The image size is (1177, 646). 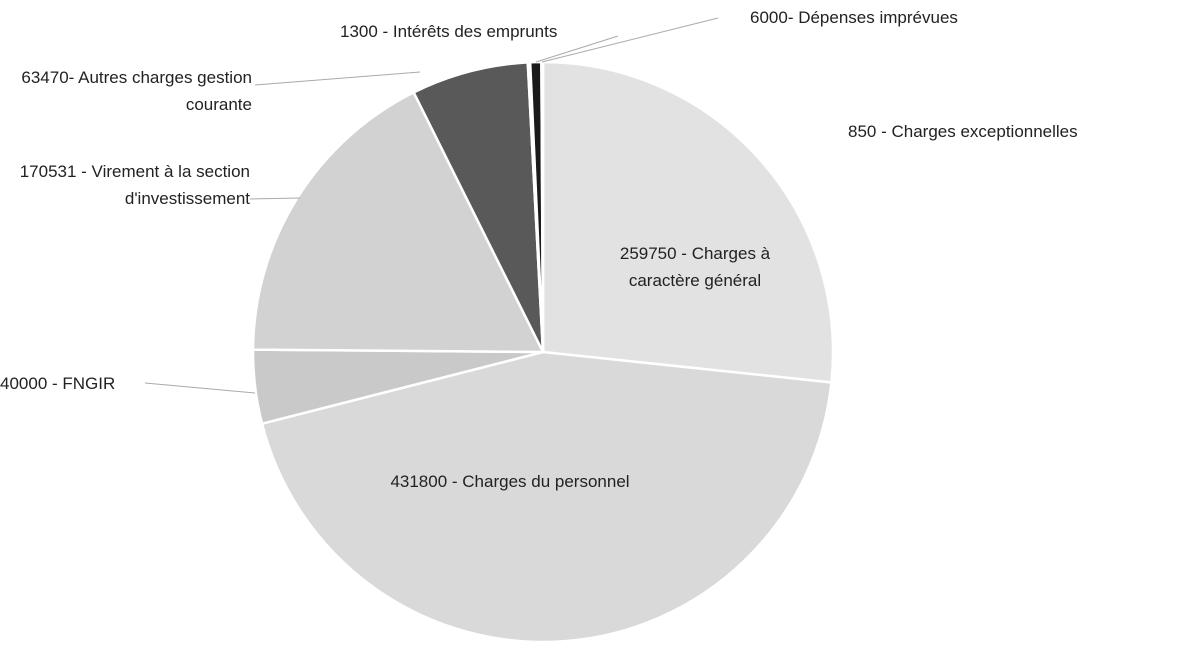 I want to click on data-label: 850 - Charges exceptionnelles, so click(x=963, y=131).